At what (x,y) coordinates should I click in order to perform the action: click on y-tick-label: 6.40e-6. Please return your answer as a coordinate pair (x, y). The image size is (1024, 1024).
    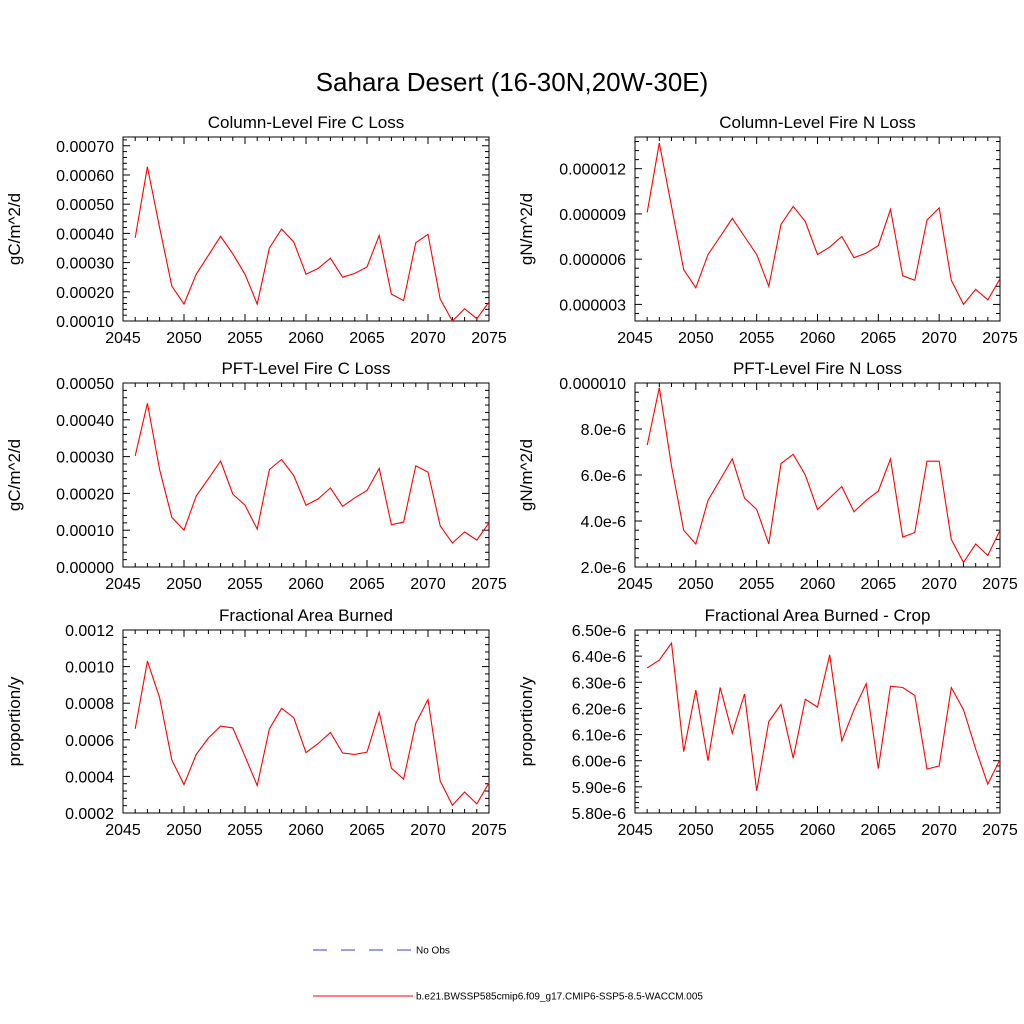
    Looking at the image, I should click on (599, 657).